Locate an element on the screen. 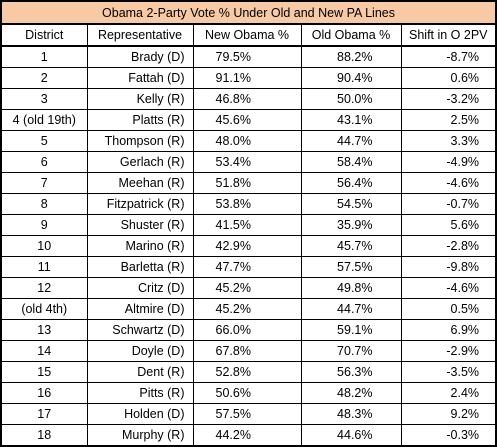 Image resolution: width=497 pixels, height=447 pixels. district-cell: 16 is located at coordinates (44, 393).